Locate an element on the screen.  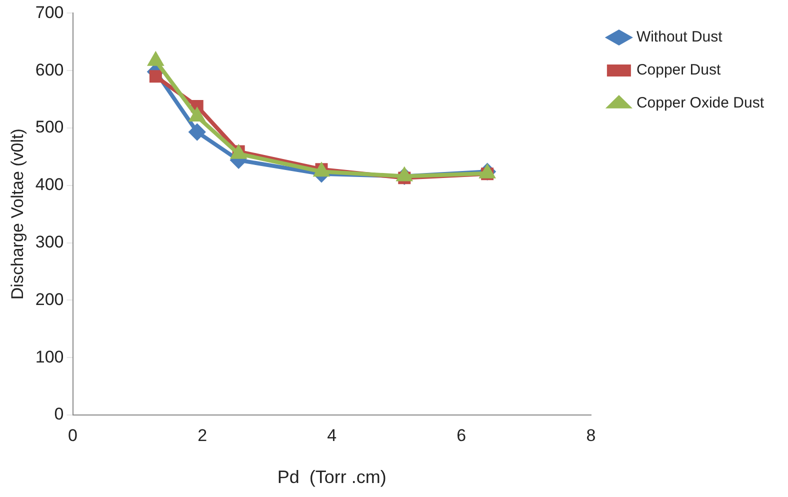
y-tick-label: 700 is located at coordinates (49, 12).